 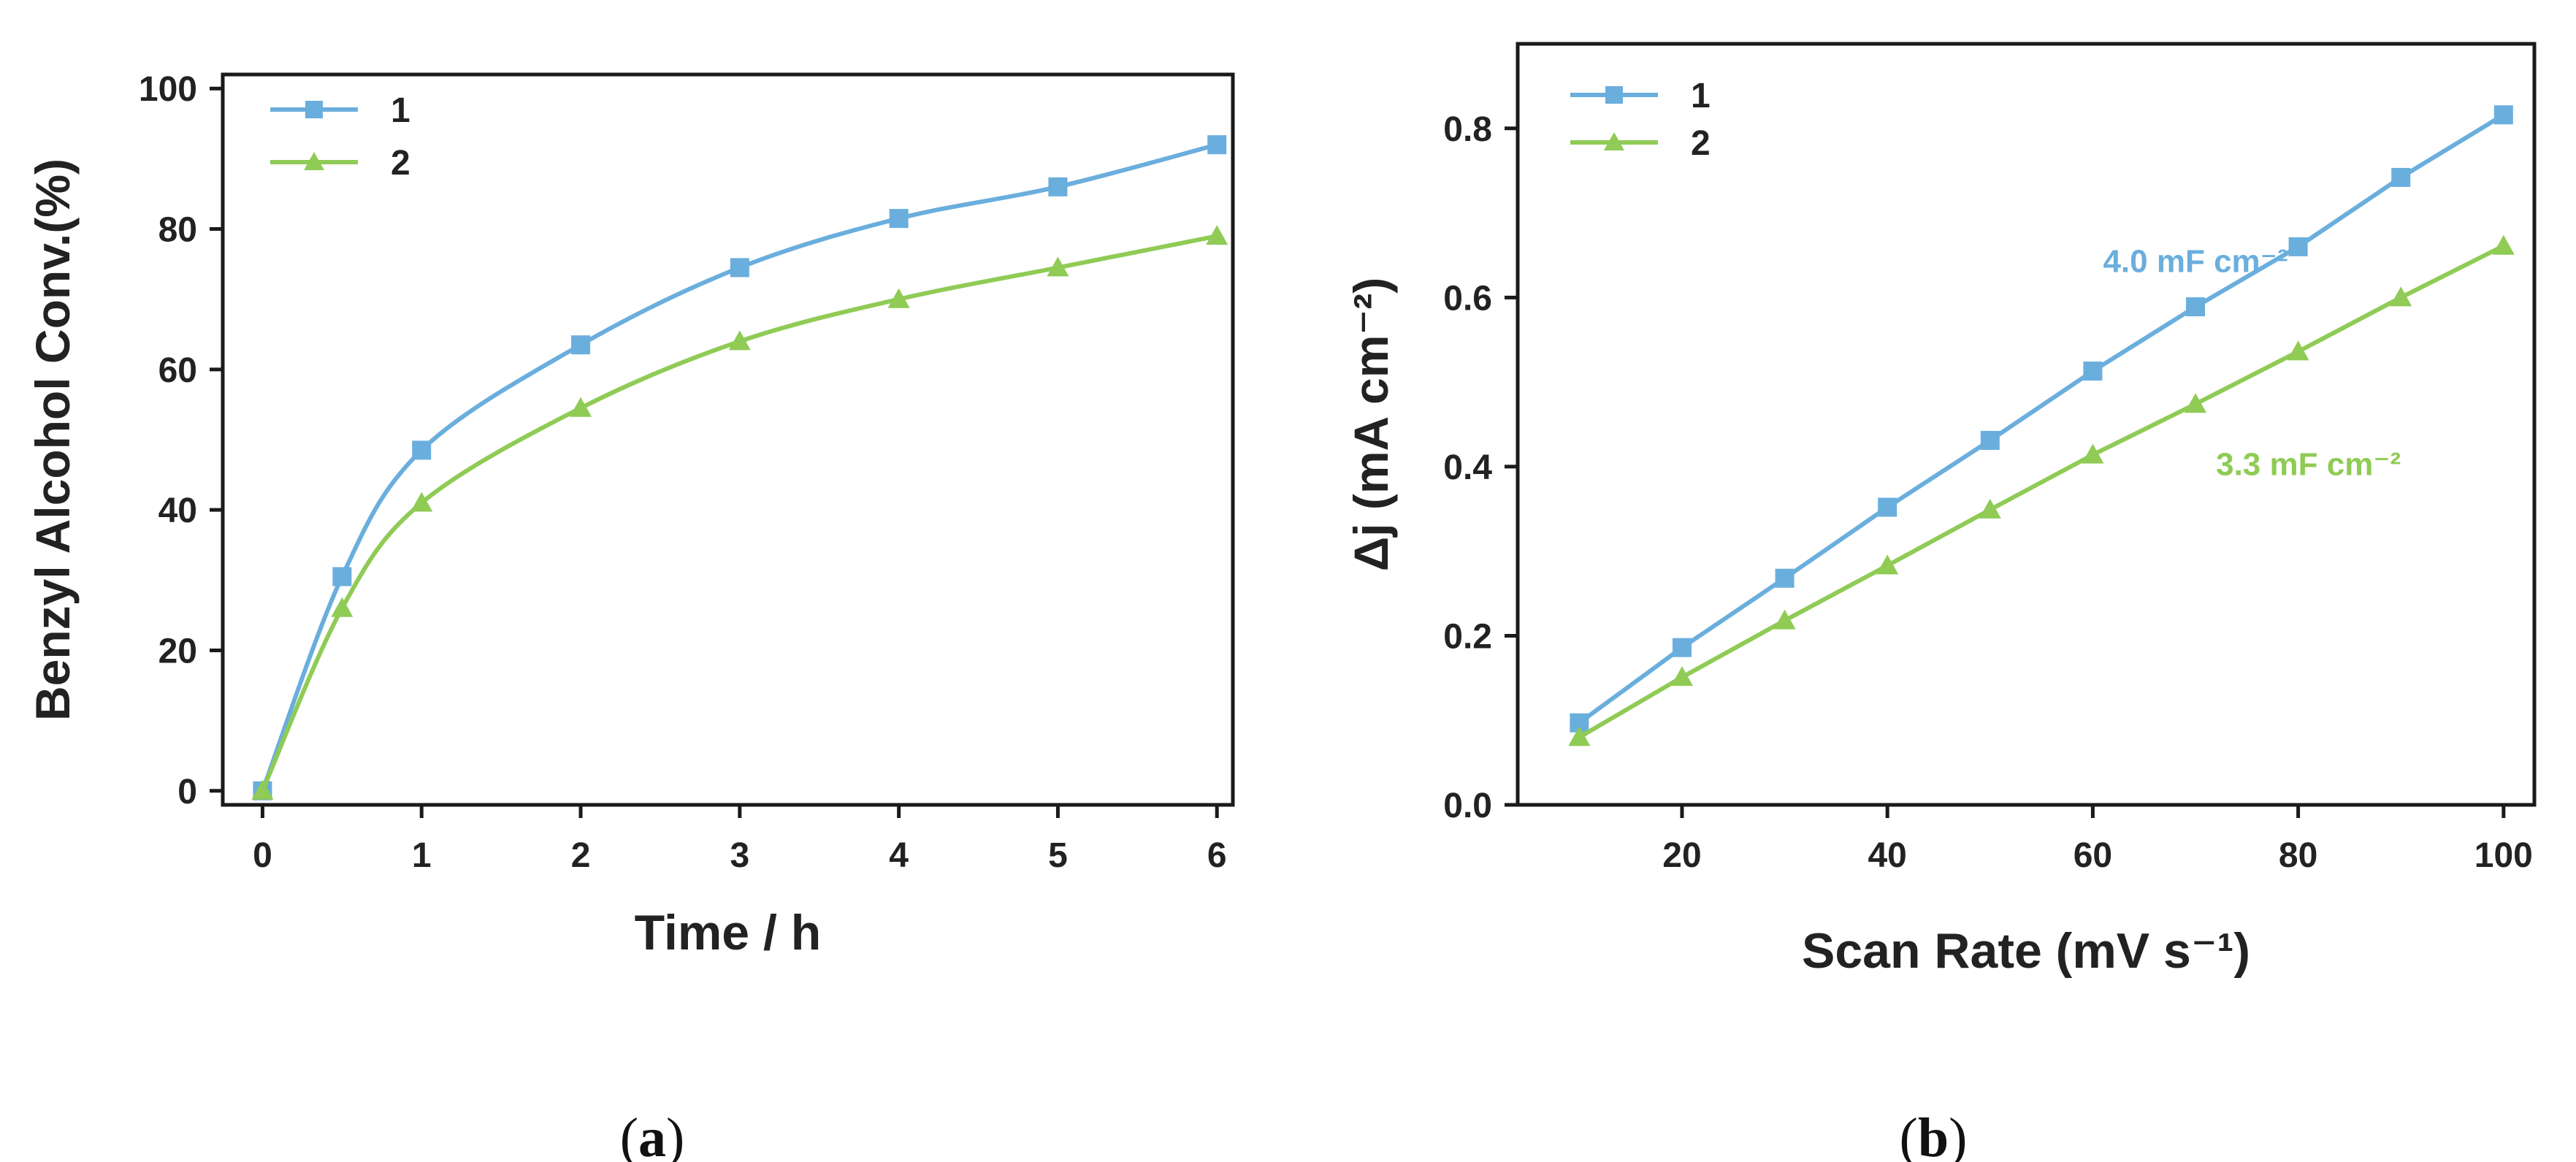 I want to click on y-axis-label: Benzyl Alcohol Conv.(%), so click(x=53, y=439).